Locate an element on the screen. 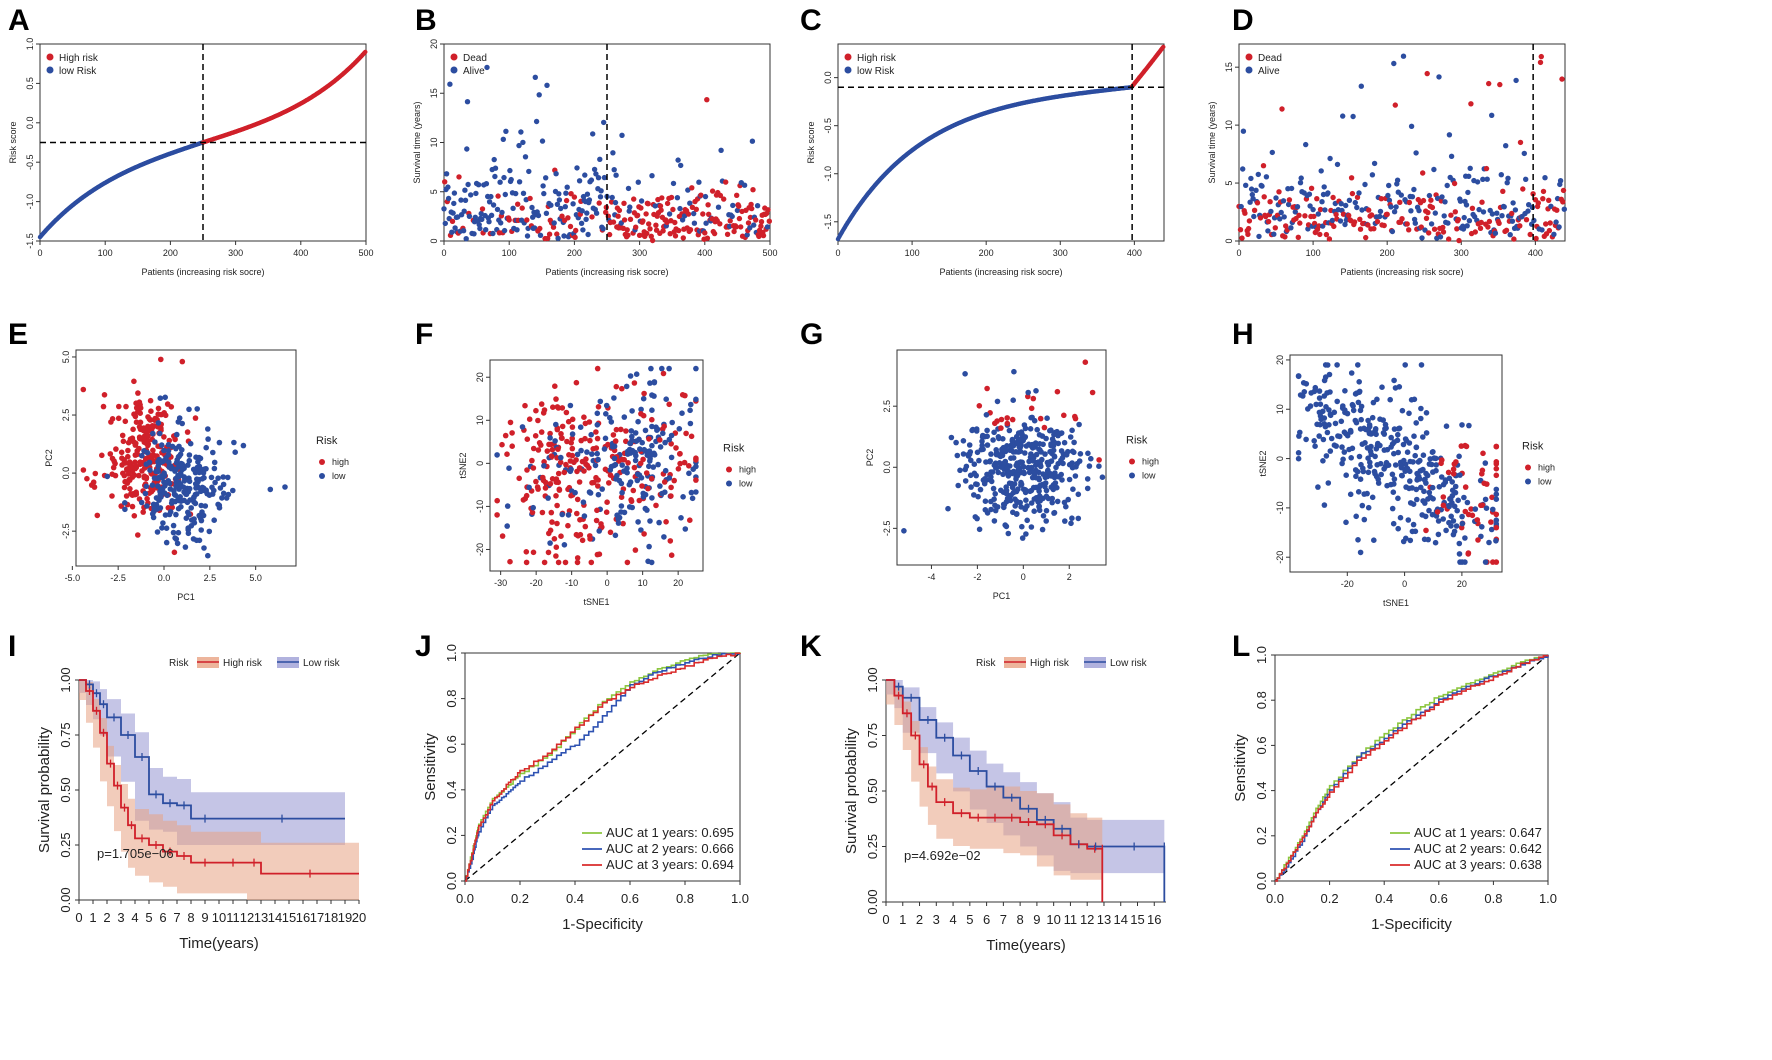 The height and width of the screenshot is (1060, 1772). legend-swatch-low is located at coordinates (848, 70).